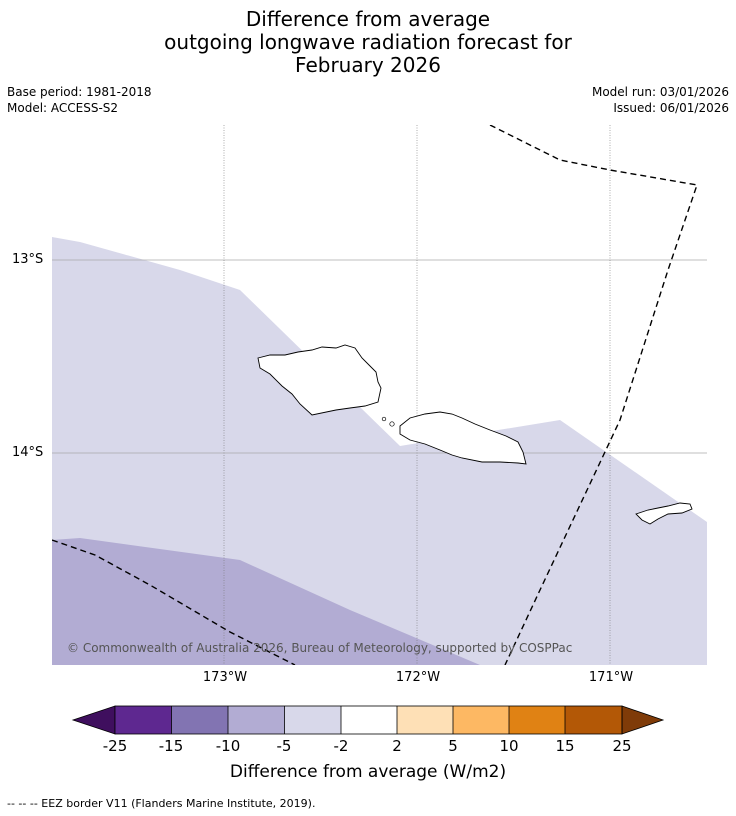  What do you see at coordinates (660, 92) in the screenshot?
I see `model-run: Model run: 03/01/2026` at bounding box center [660, 92].